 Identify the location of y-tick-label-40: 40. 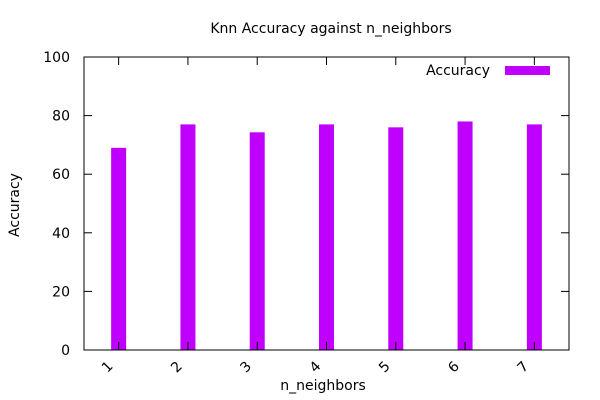
(61, 234).